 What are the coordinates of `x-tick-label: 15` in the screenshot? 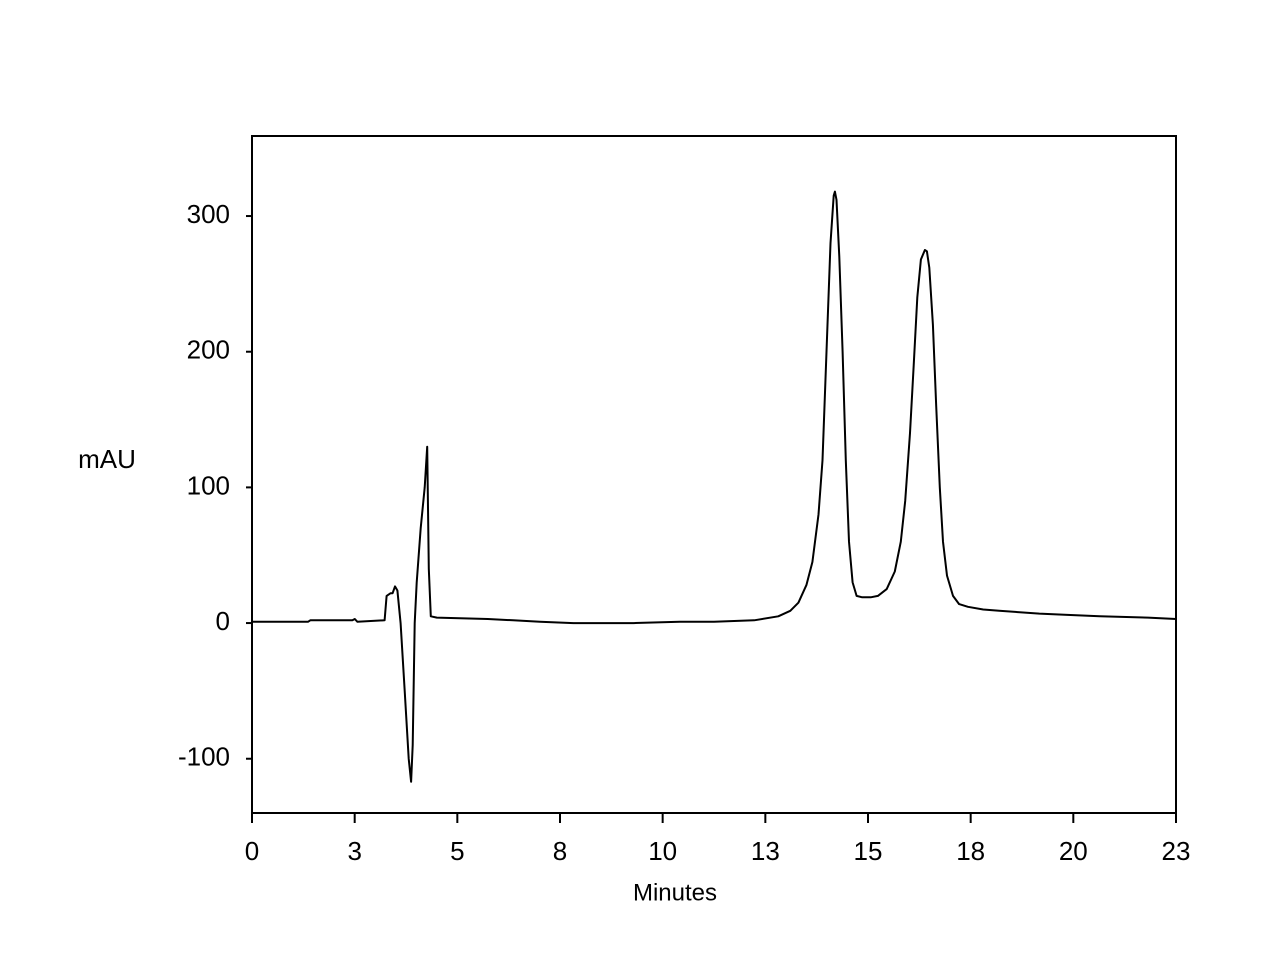 It's located at (868, 851).